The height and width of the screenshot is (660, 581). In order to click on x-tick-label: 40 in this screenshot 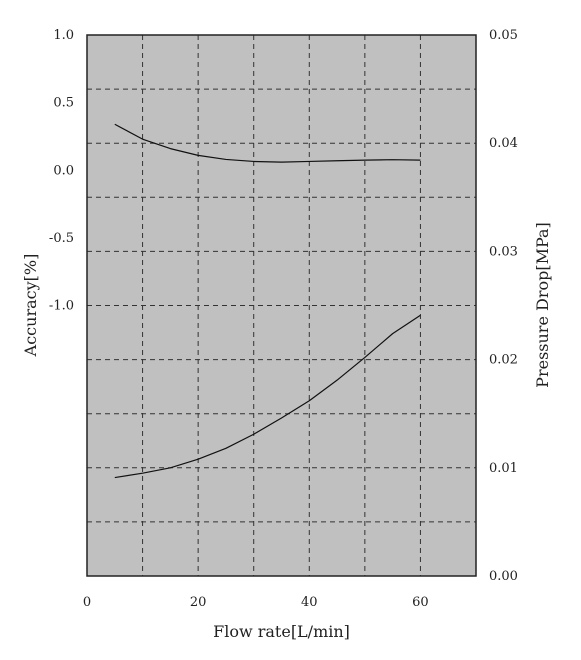, I will do `click(309, 602)`.